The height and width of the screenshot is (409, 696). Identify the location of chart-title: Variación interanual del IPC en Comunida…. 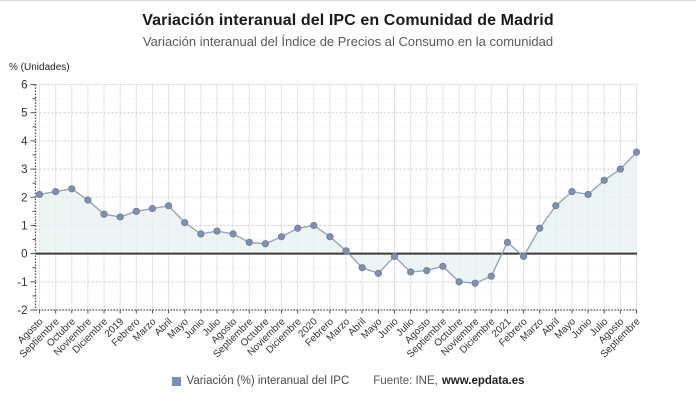
(348, 20).